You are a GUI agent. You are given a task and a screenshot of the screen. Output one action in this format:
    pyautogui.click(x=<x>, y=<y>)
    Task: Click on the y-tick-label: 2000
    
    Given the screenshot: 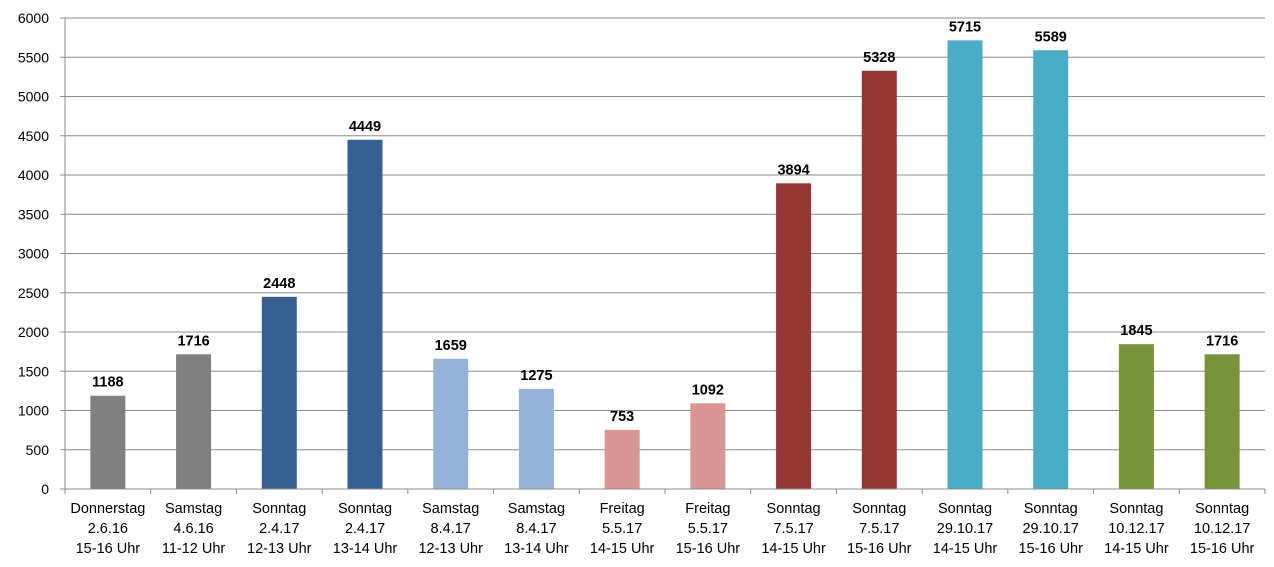 What is the action you would take?
    pyautogui.click(x=33, y=332)
    